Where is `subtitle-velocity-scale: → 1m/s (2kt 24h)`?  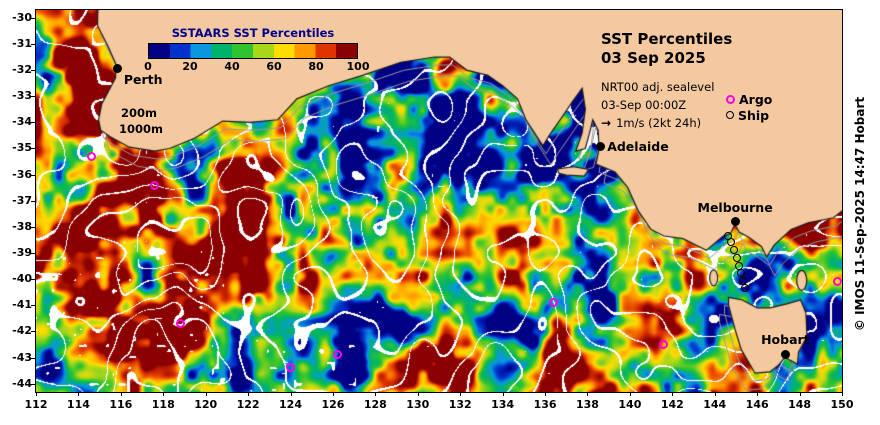 subtitle-velocity-scale: → 1m/s (2kt 24h) is located at coordinates (666, 123).